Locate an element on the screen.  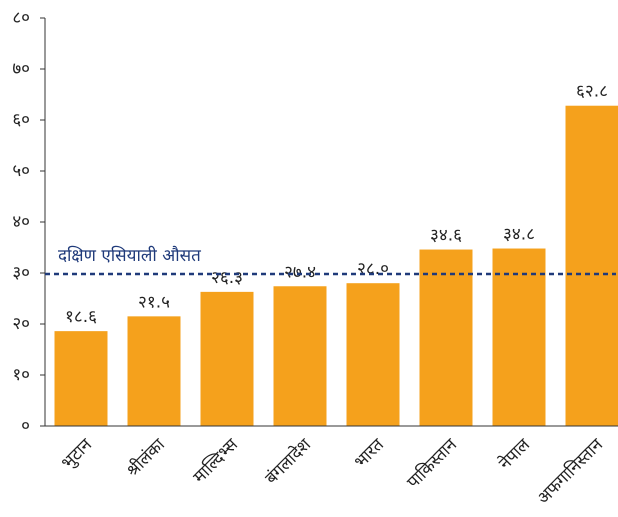
value-label: ३४.८ is located at coordinates (519, 235).